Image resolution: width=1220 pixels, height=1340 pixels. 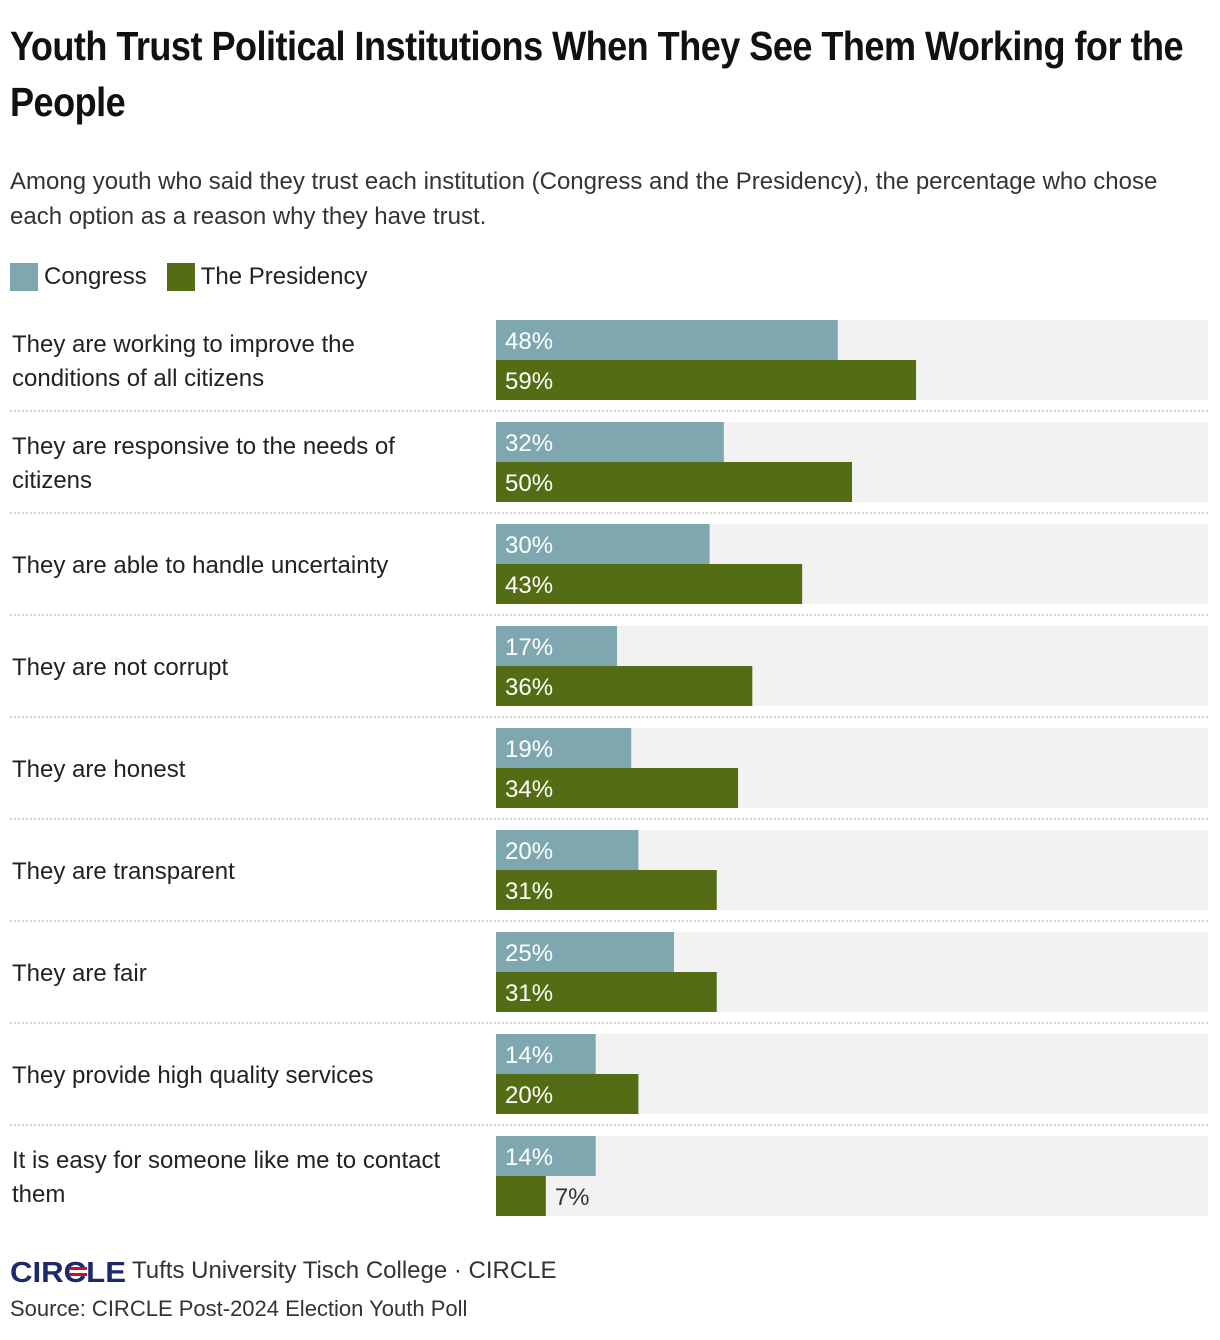 I want to click on category-label: They are working to improve the, so click(x=183, y=344).